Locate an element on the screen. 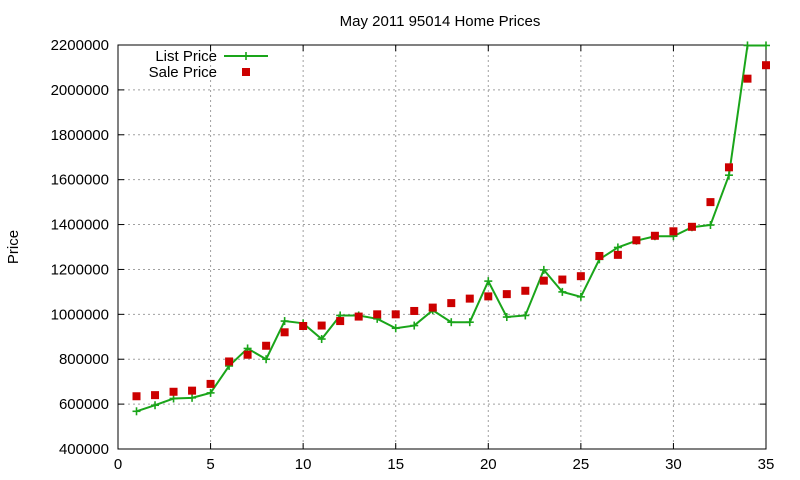 This screenshot has width=800, height=480. x-tick-label: 30 is located at coordinates (673, 464).